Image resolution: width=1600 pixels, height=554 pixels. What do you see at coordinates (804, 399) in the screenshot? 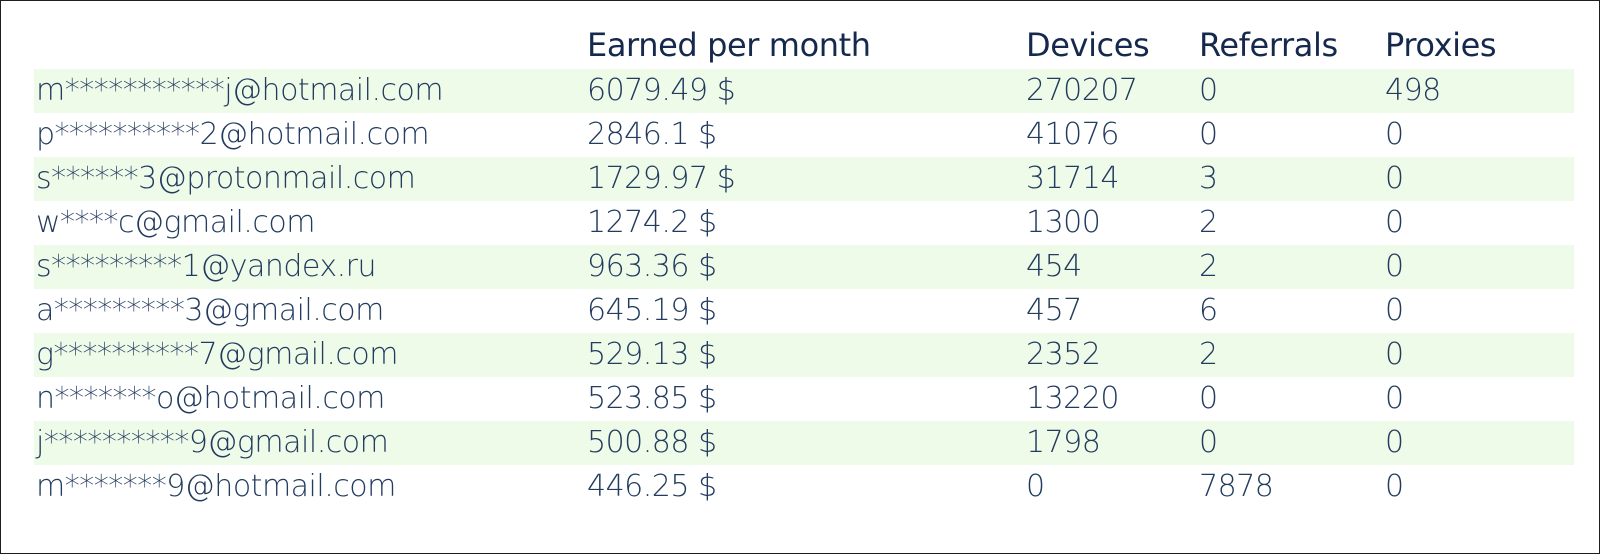
I see `table-row: n*******o@hotmail.com 523.85 $ 13220 0 0` at bounding box center [804, 399].